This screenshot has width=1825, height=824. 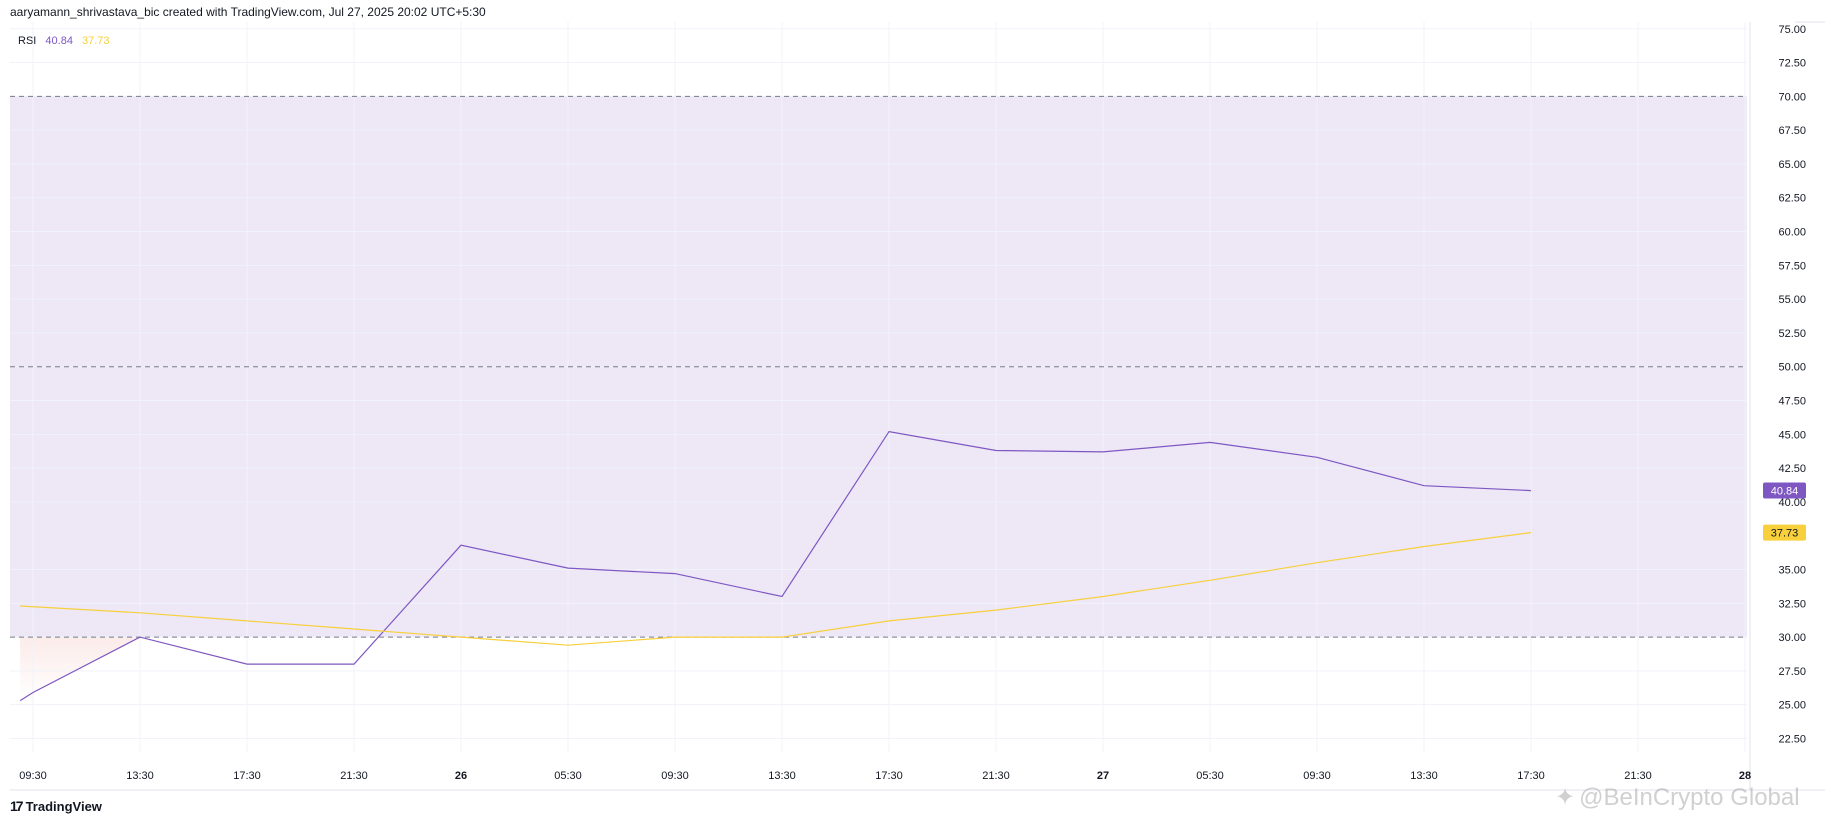 I want to click on y-tick-label: 70.00, so click(x=1792, y=97).